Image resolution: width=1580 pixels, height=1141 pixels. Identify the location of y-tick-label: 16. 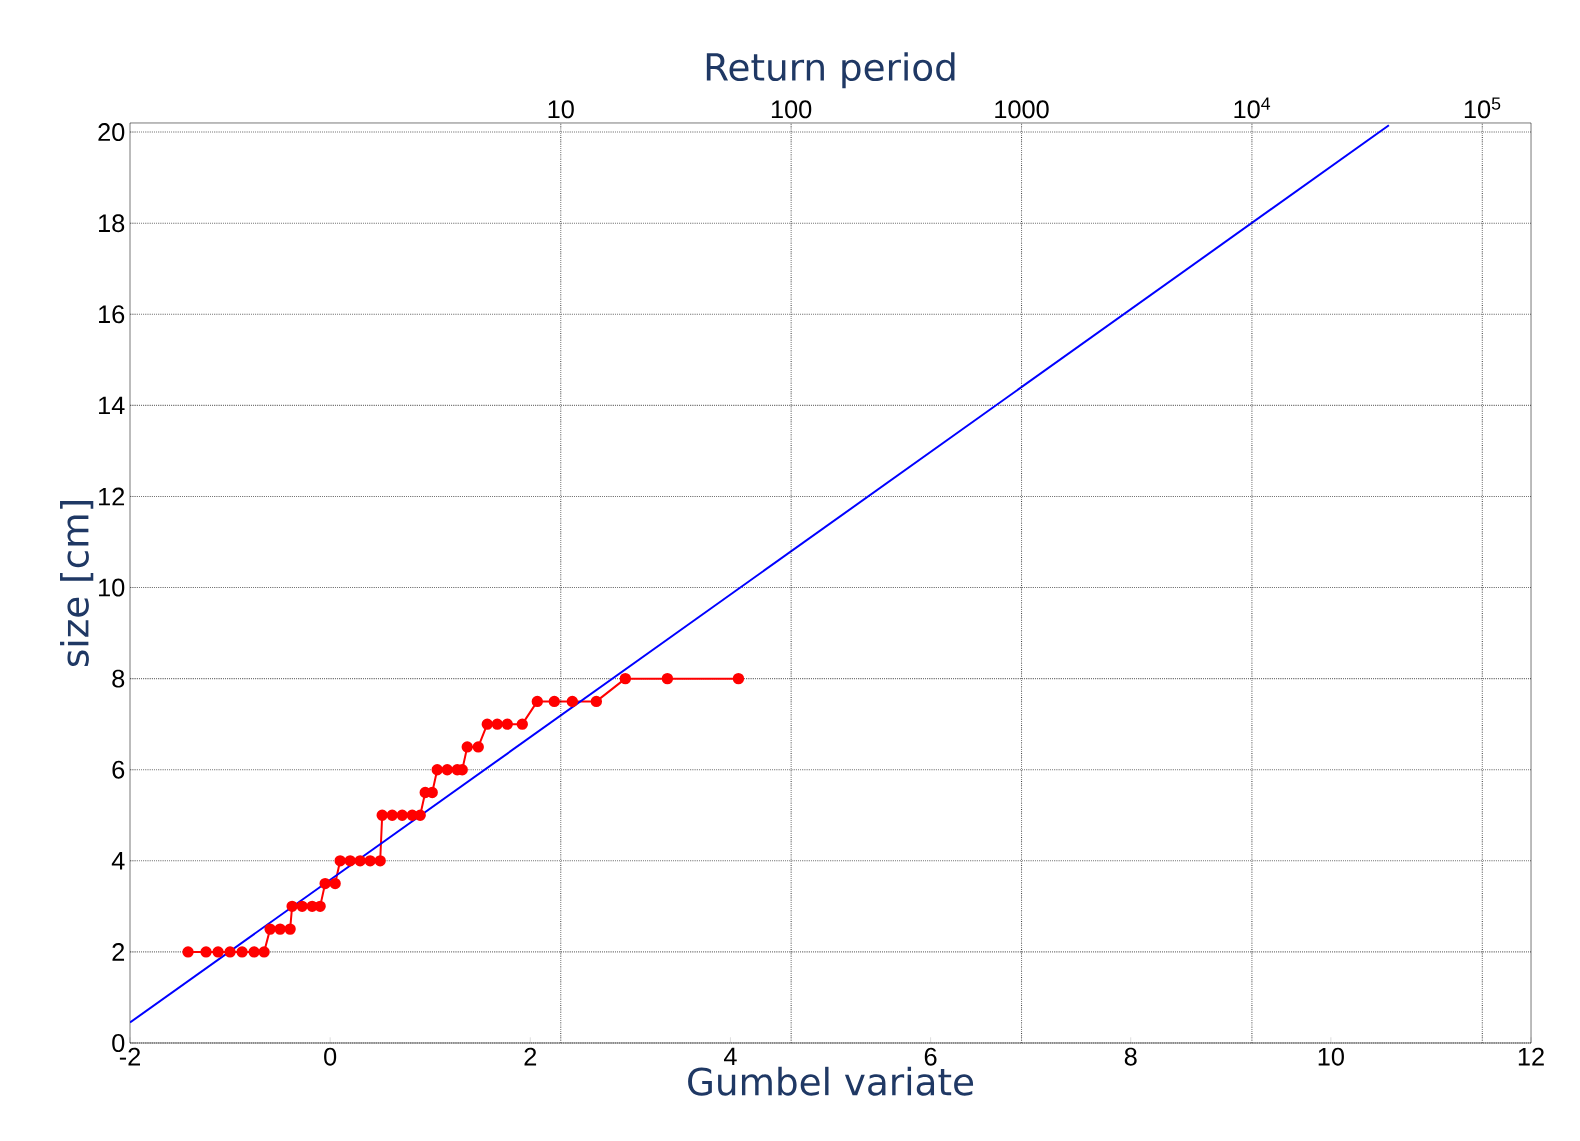
(112, 314).